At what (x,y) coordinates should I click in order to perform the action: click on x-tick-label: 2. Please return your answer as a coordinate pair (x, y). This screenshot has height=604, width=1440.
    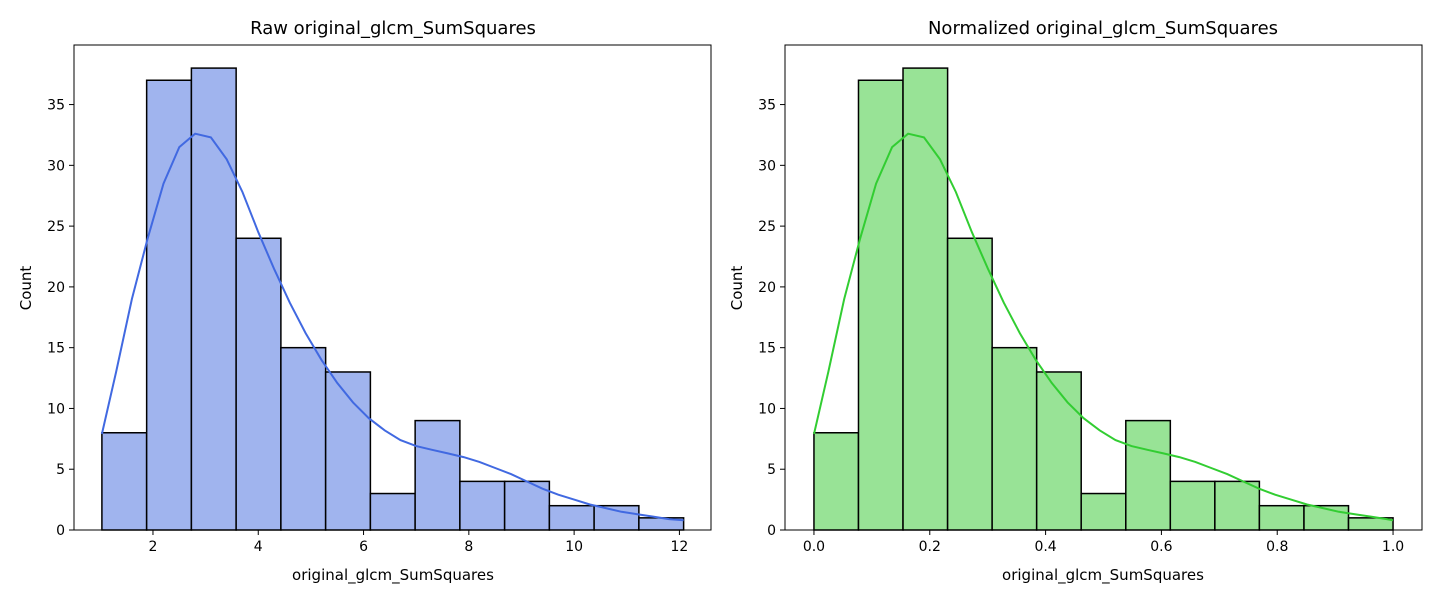
    Looking at the image, I should click on (153, 547).